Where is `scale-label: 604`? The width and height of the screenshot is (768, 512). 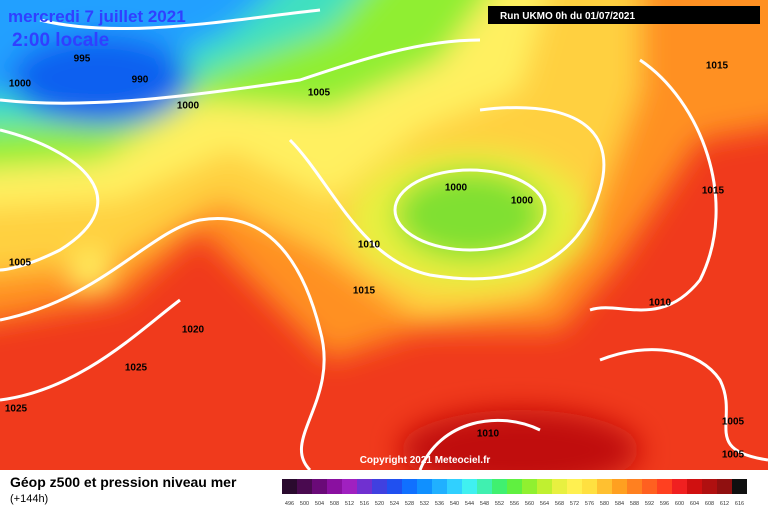
scale-label: 604 is located at coordinates (694, 504).